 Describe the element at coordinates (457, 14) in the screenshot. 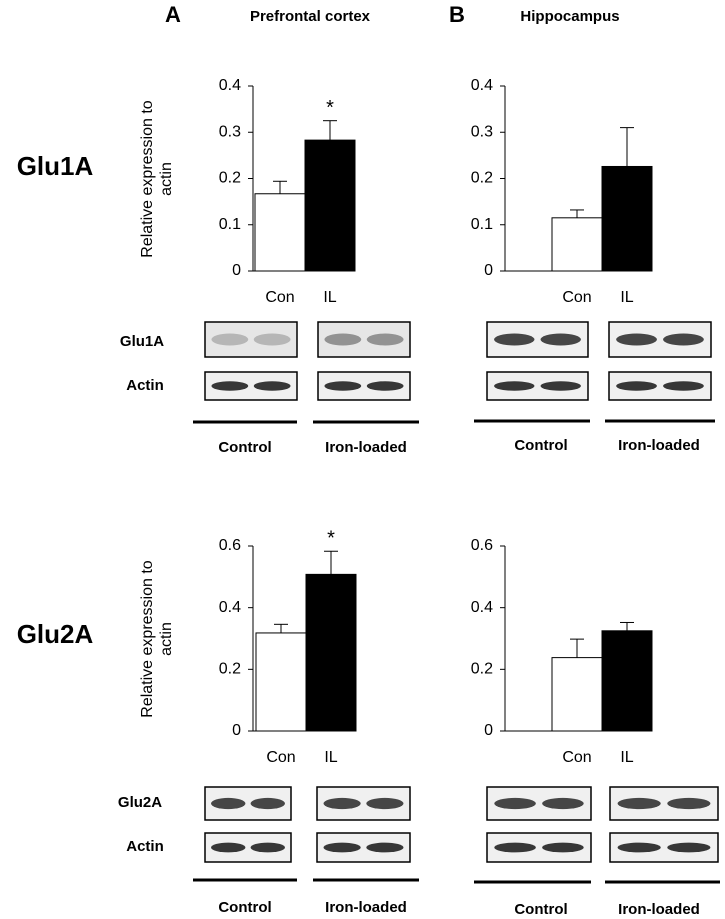

I see `panel-letter: B` at that location.